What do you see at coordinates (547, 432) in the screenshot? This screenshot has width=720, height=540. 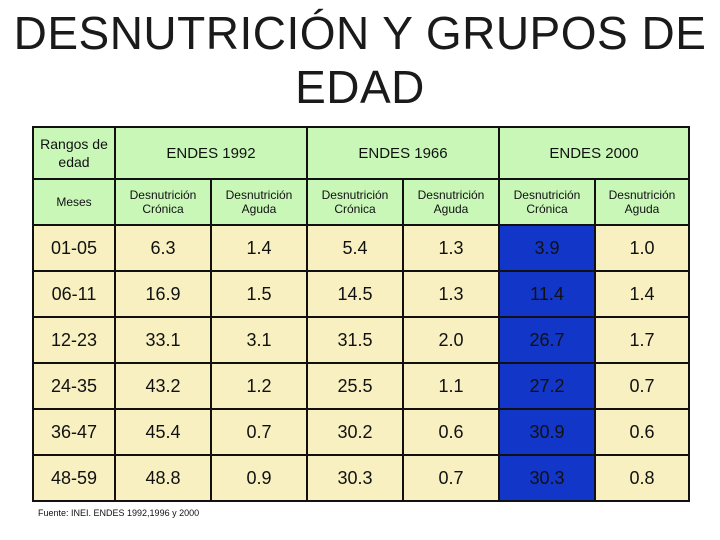 I see `highlighted-value-cell: 30.9` at bounding box center [547, 432].